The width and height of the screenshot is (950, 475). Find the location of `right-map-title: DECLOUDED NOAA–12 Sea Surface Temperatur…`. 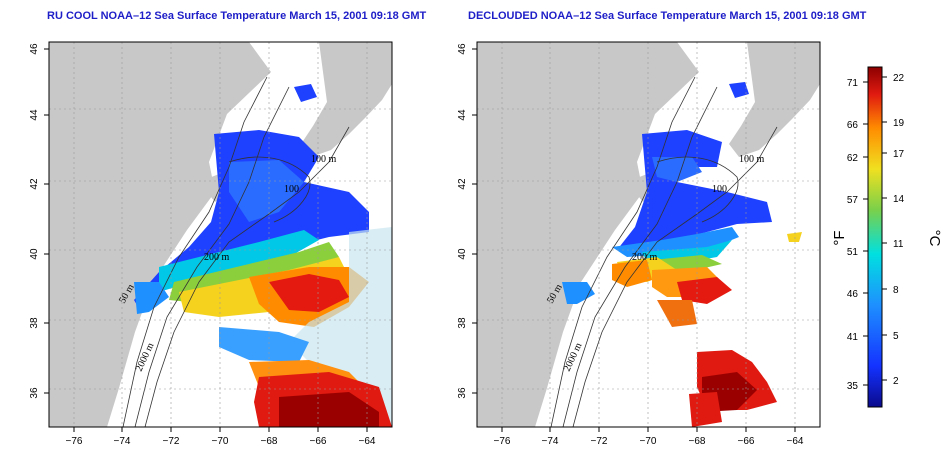

right-map-title: DECLOUDED NOAA–12 Sea Surface Temperatur… is located at coordinates (667, 16).